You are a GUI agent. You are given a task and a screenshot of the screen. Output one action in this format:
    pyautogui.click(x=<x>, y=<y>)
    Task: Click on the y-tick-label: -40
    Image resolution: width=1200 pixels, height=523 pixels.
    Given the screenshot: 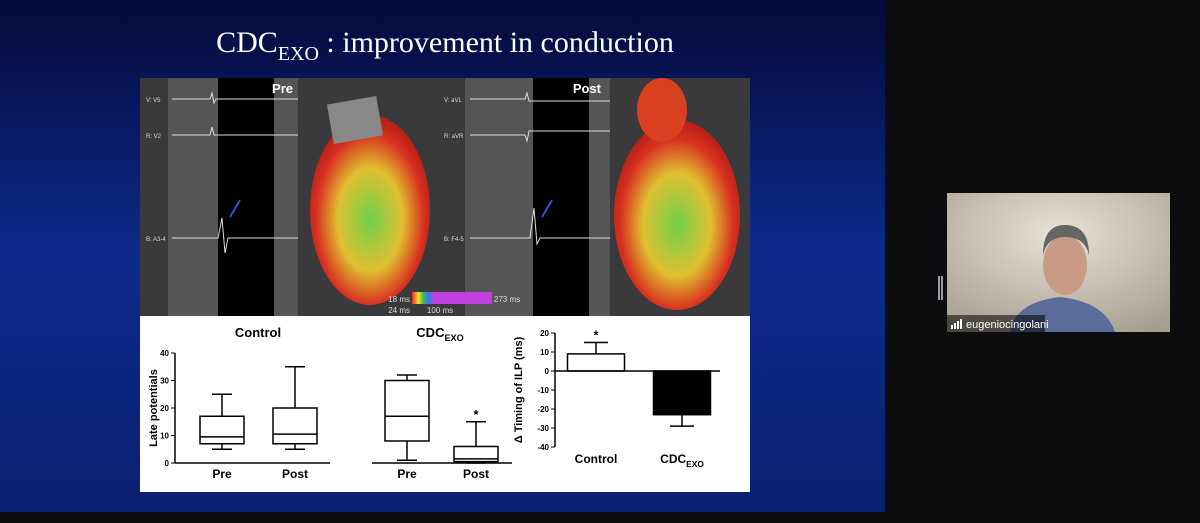 What is the action you would take?
    pyautogui.click(x=543, y=447)
    